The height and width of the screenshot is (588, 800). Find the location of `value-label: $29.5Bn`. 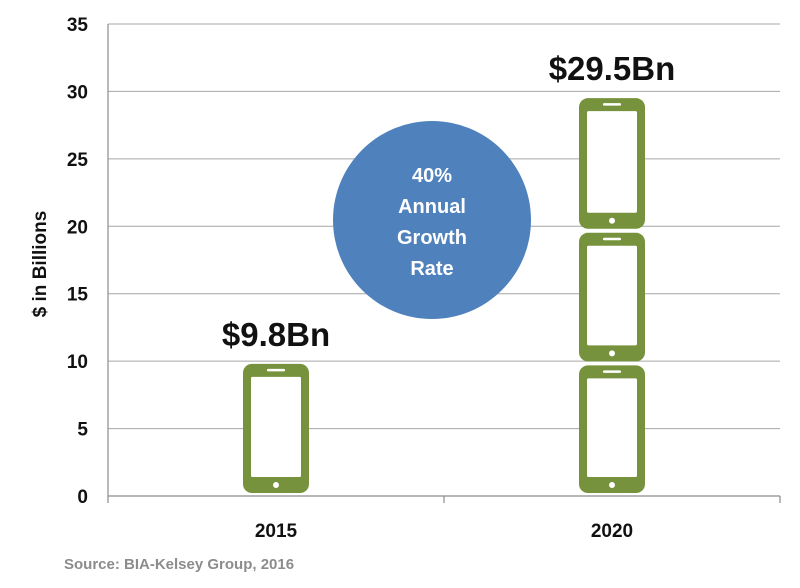

value-label: $29.5Bn is located at coordinates (612, 68).